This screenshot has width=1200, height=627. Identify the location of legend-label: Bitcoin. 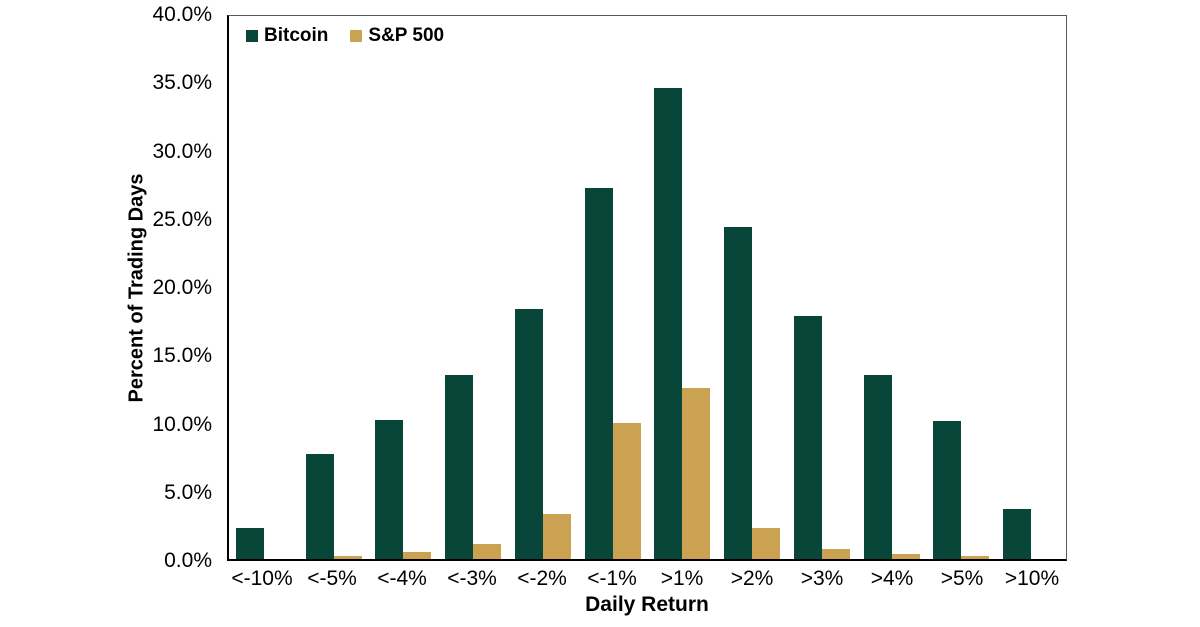
(296, 35).